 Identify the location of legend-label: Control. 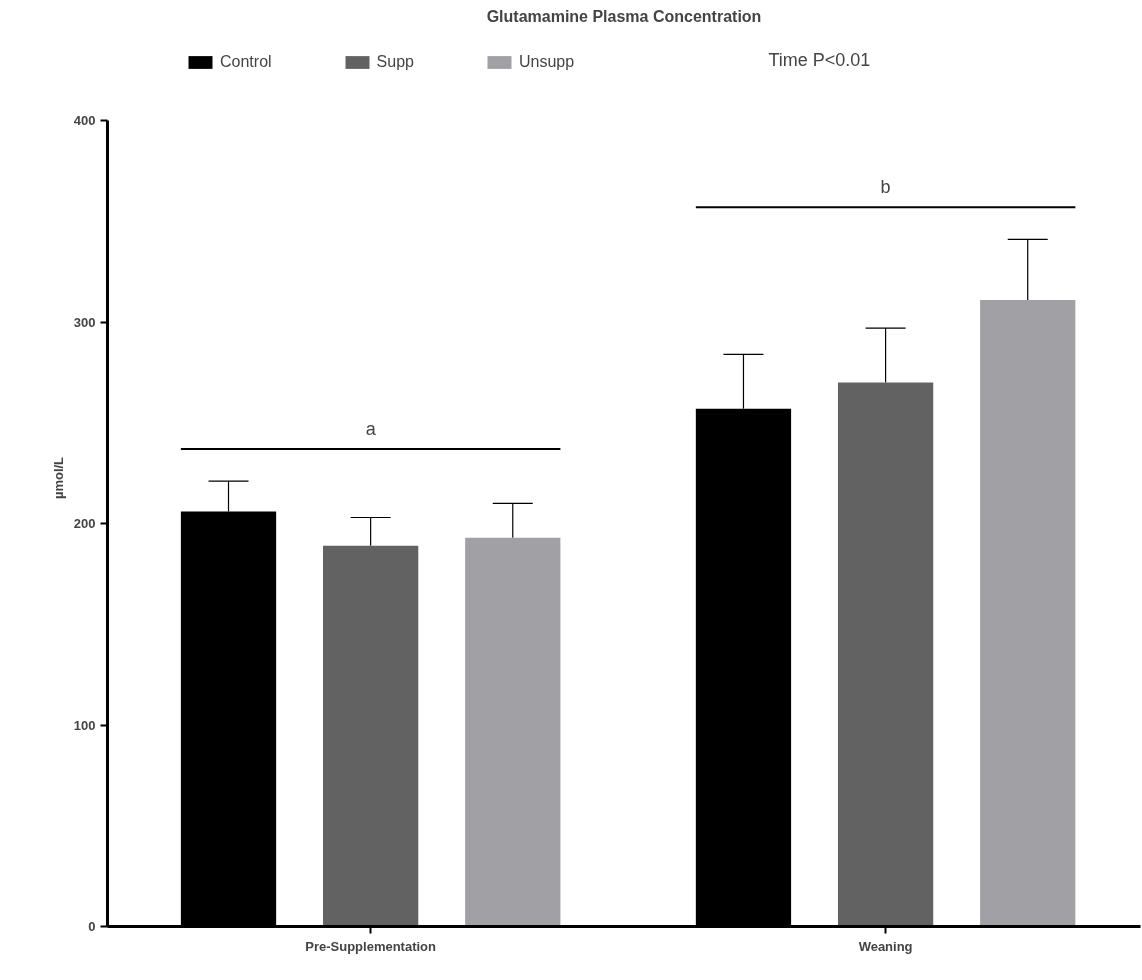
(246, 62).